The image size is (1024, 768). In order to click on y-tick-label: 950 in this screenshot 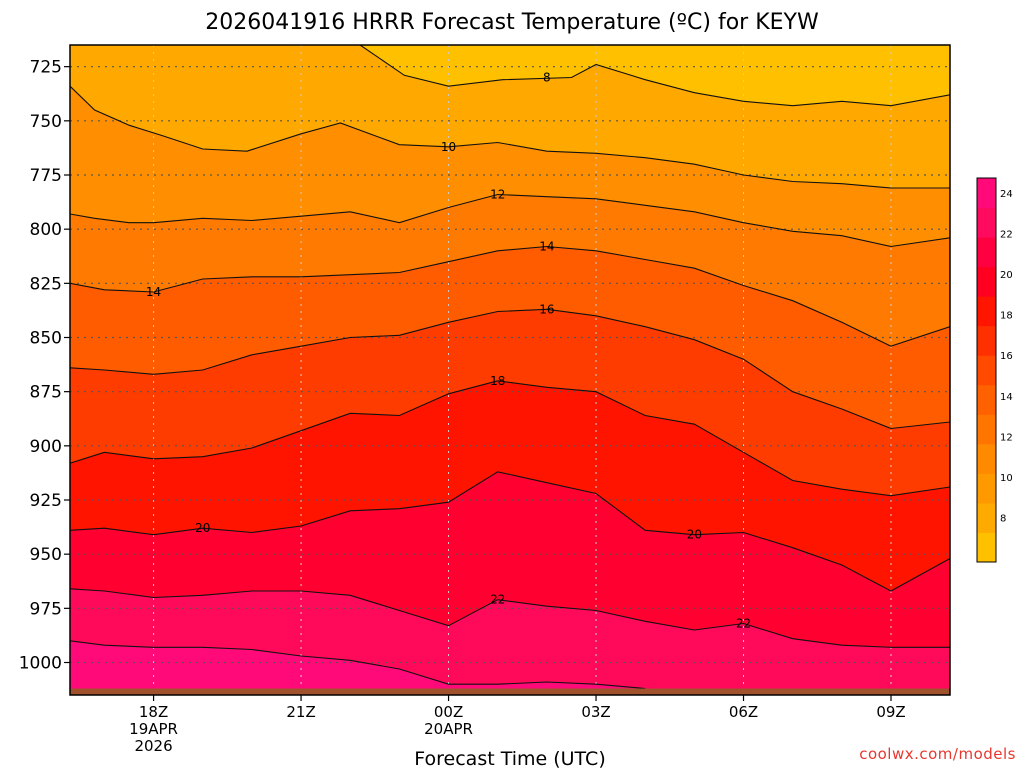, I will do `click(46, 555)`.